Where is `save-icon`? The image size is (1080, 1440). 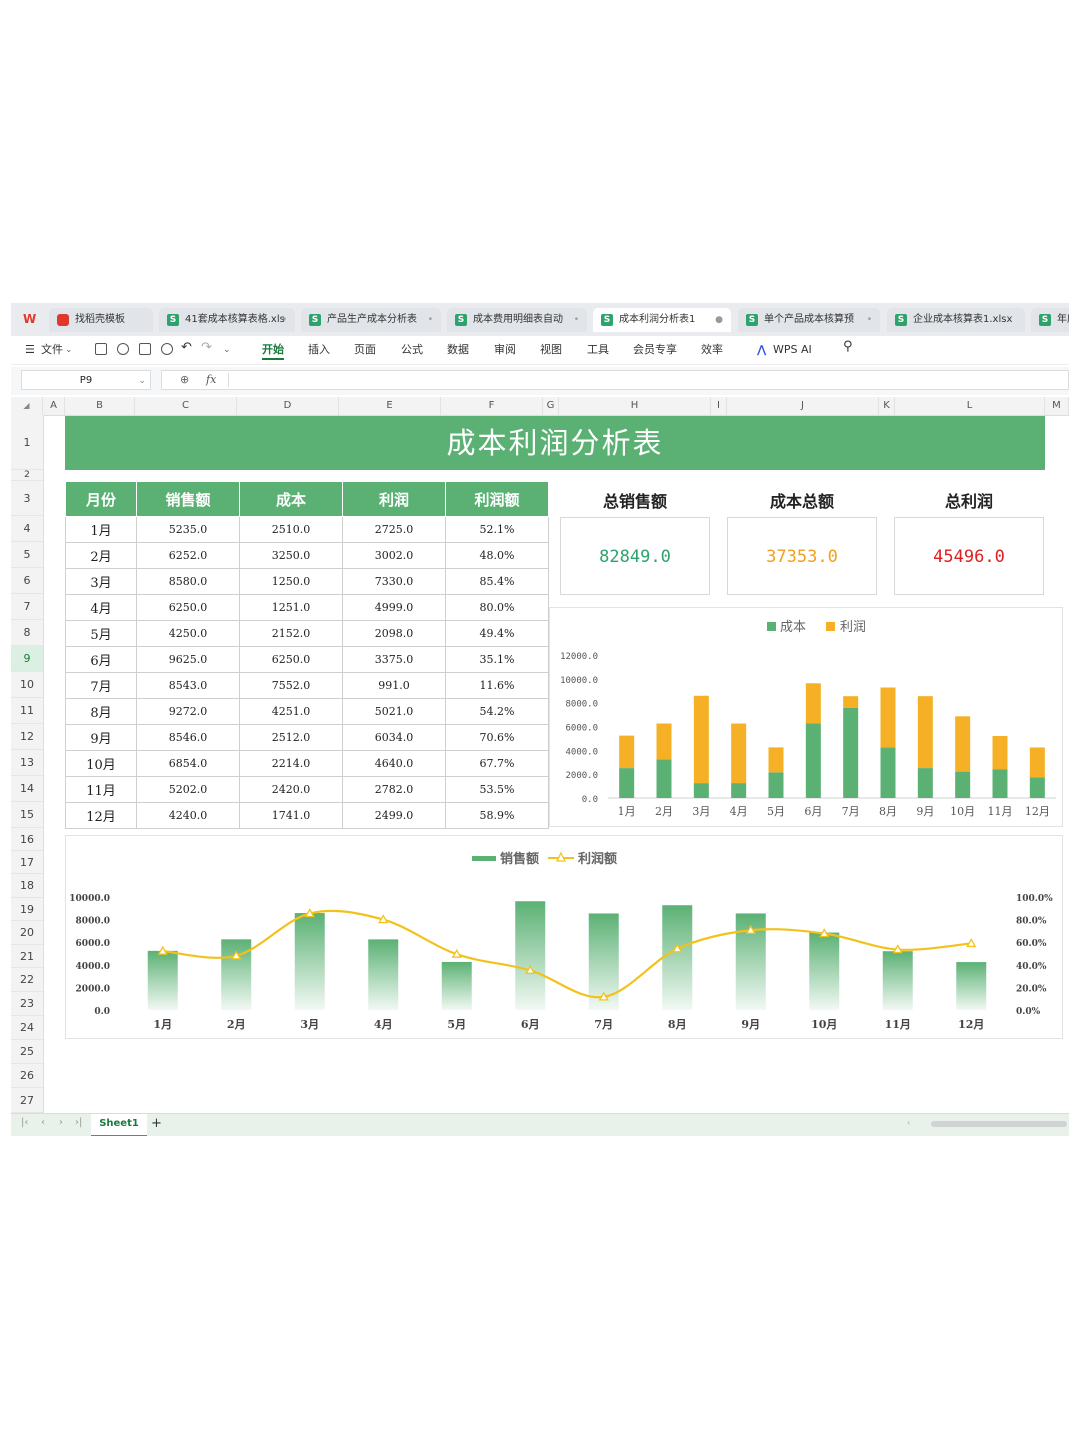
save-icon is located at coordinates (101, 349).